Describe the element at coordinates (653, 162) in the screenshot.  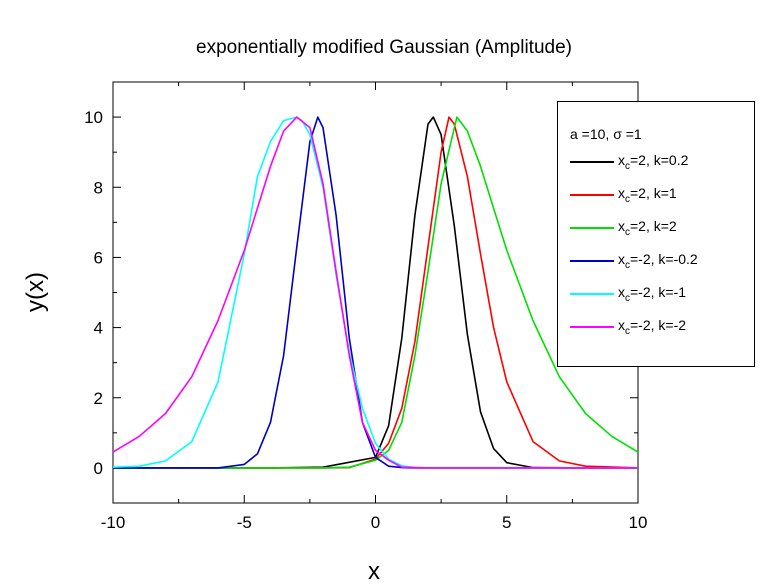
I see `legend-label: xc=2, k=0.2` at that location.